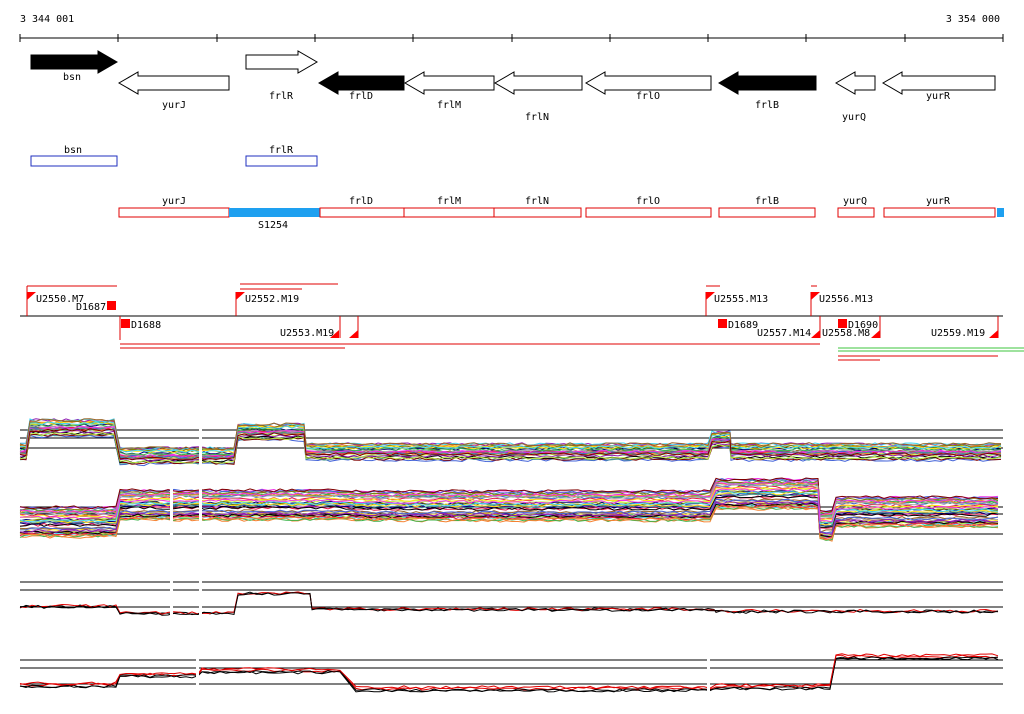  I want to click on gene-arrow-frlN, so click(538, 83).